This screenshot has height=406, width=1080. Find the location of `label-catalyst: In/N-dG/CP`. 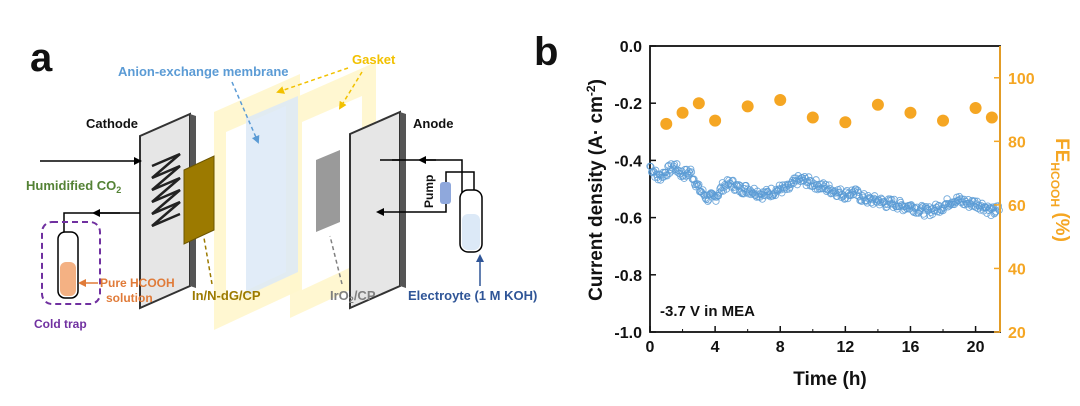

label-catalyst: In/N-dG/CP is located at coordinates (226, 295).